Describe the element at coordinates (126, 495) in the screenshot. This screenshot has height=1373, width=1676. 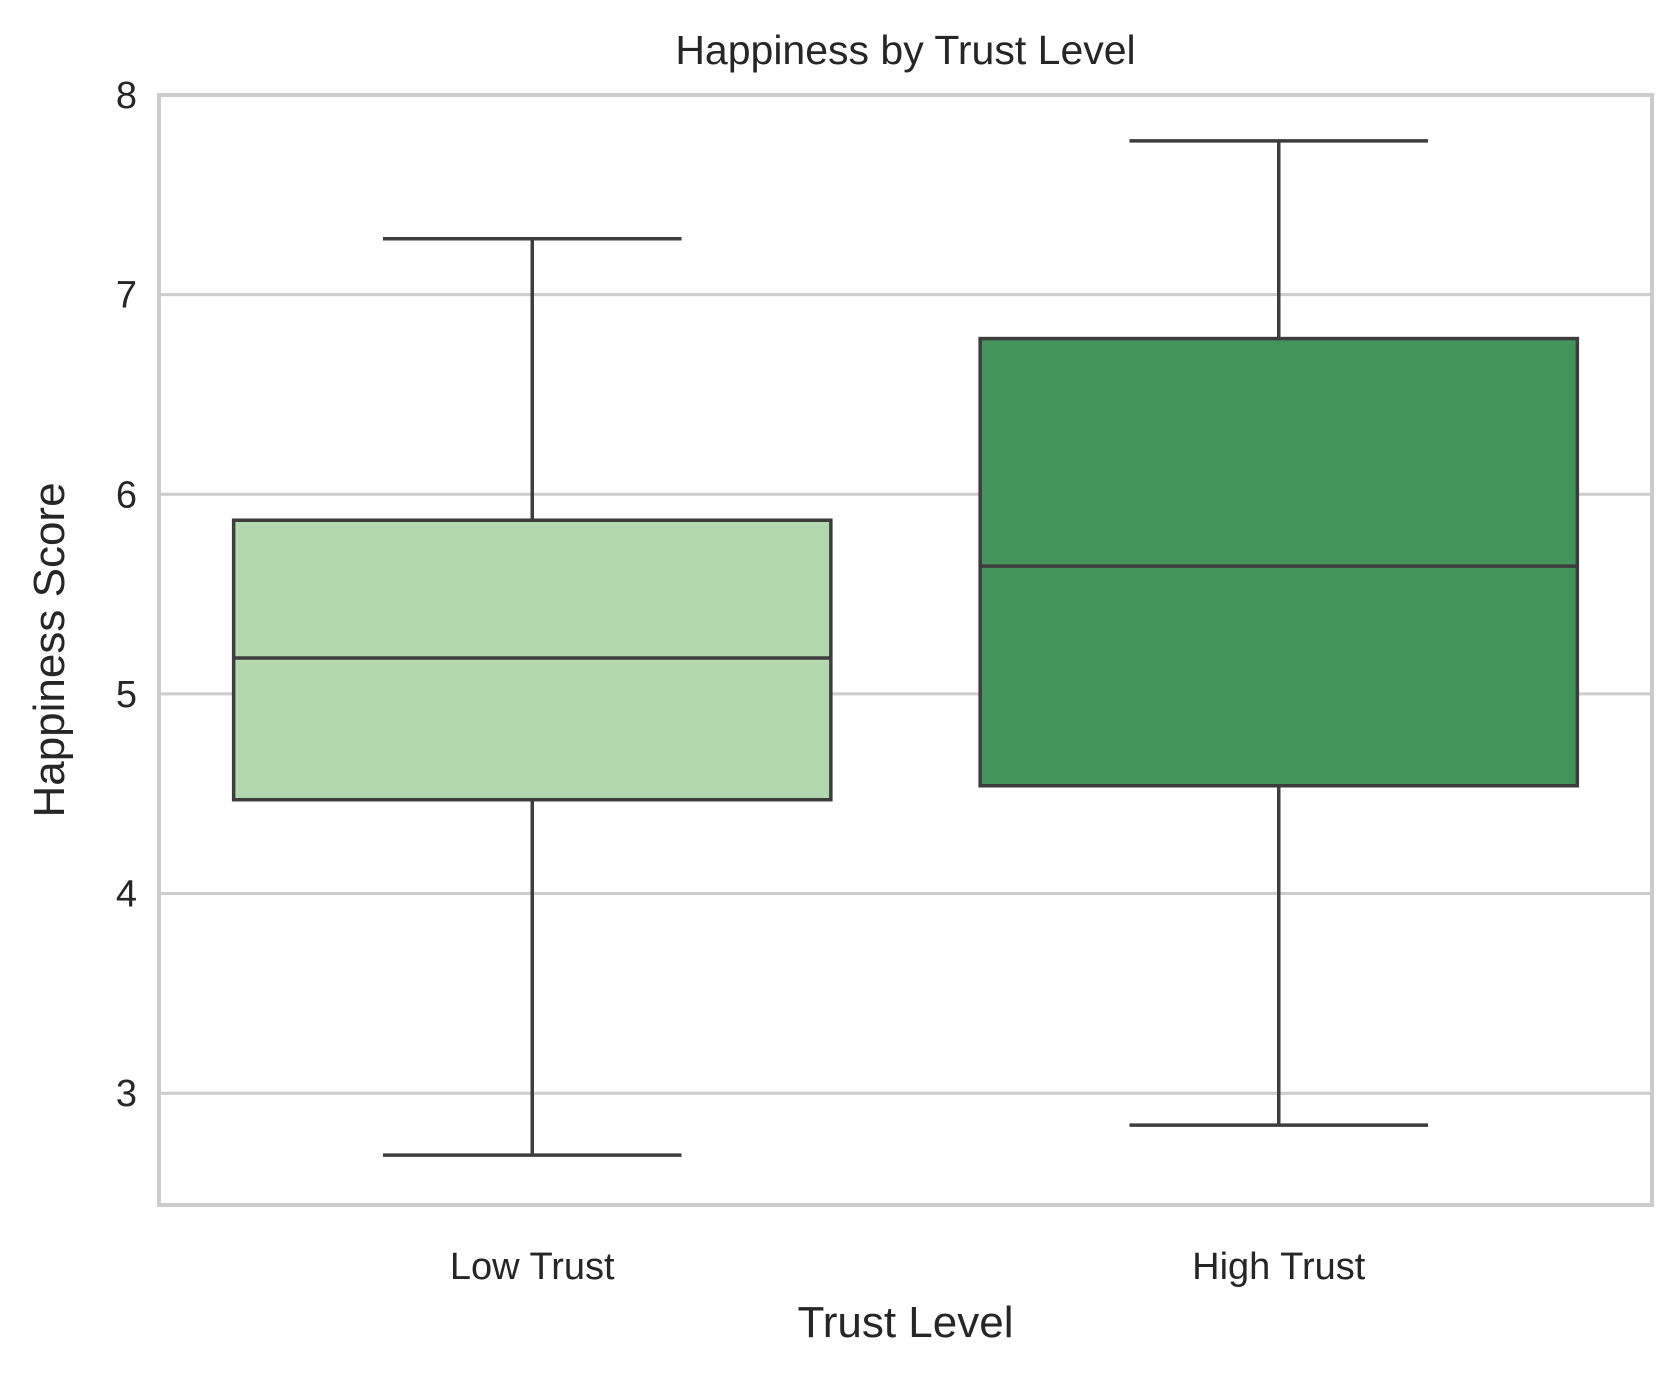
I see `y-tick-label: 6` at that location.